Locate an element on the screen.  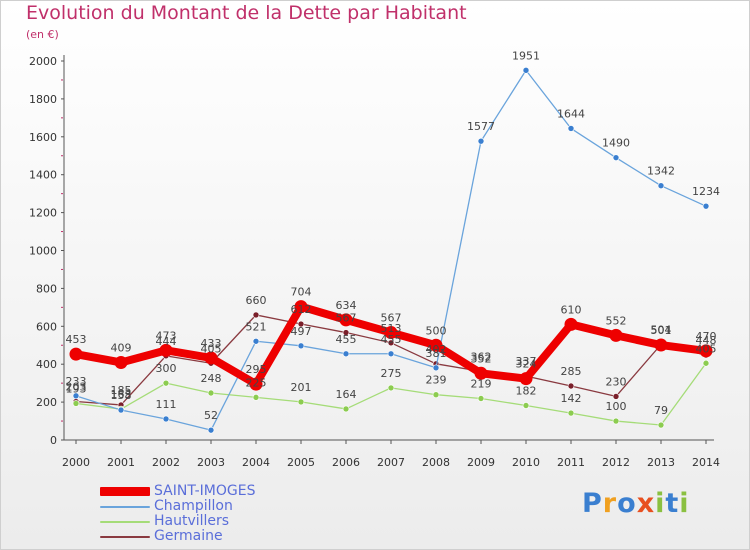
logo-letter: r is located at coordinates (610, 503).